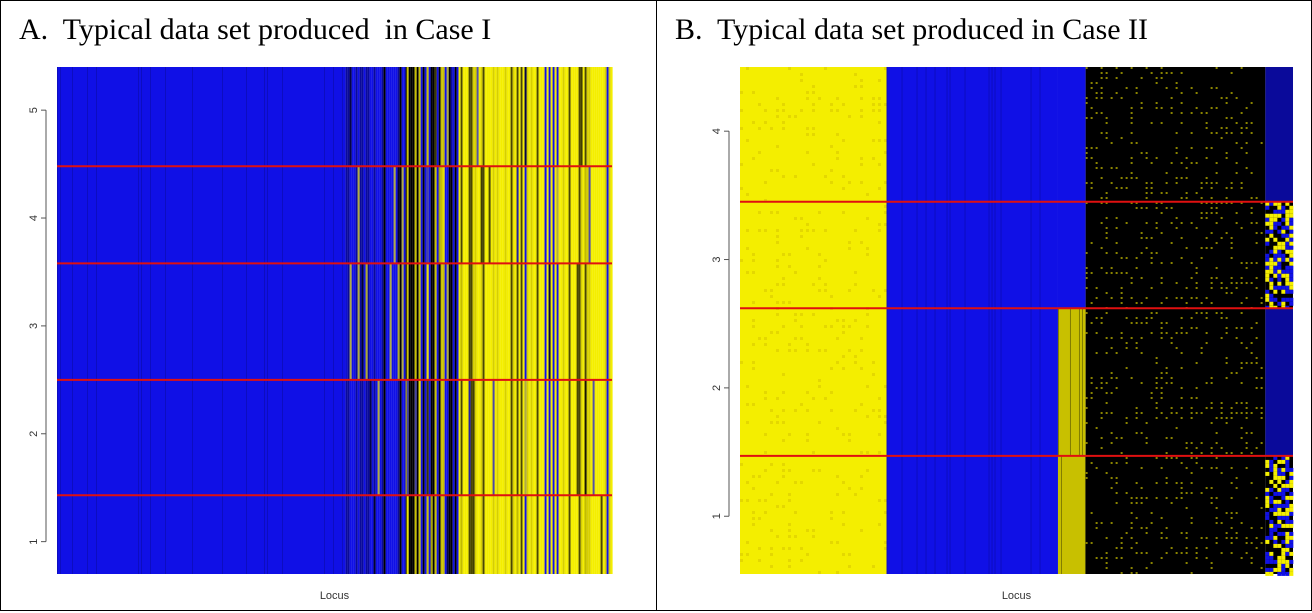 The image size is (1312, 613). I want to click on y-tick-label: 1, so click(717, 516).